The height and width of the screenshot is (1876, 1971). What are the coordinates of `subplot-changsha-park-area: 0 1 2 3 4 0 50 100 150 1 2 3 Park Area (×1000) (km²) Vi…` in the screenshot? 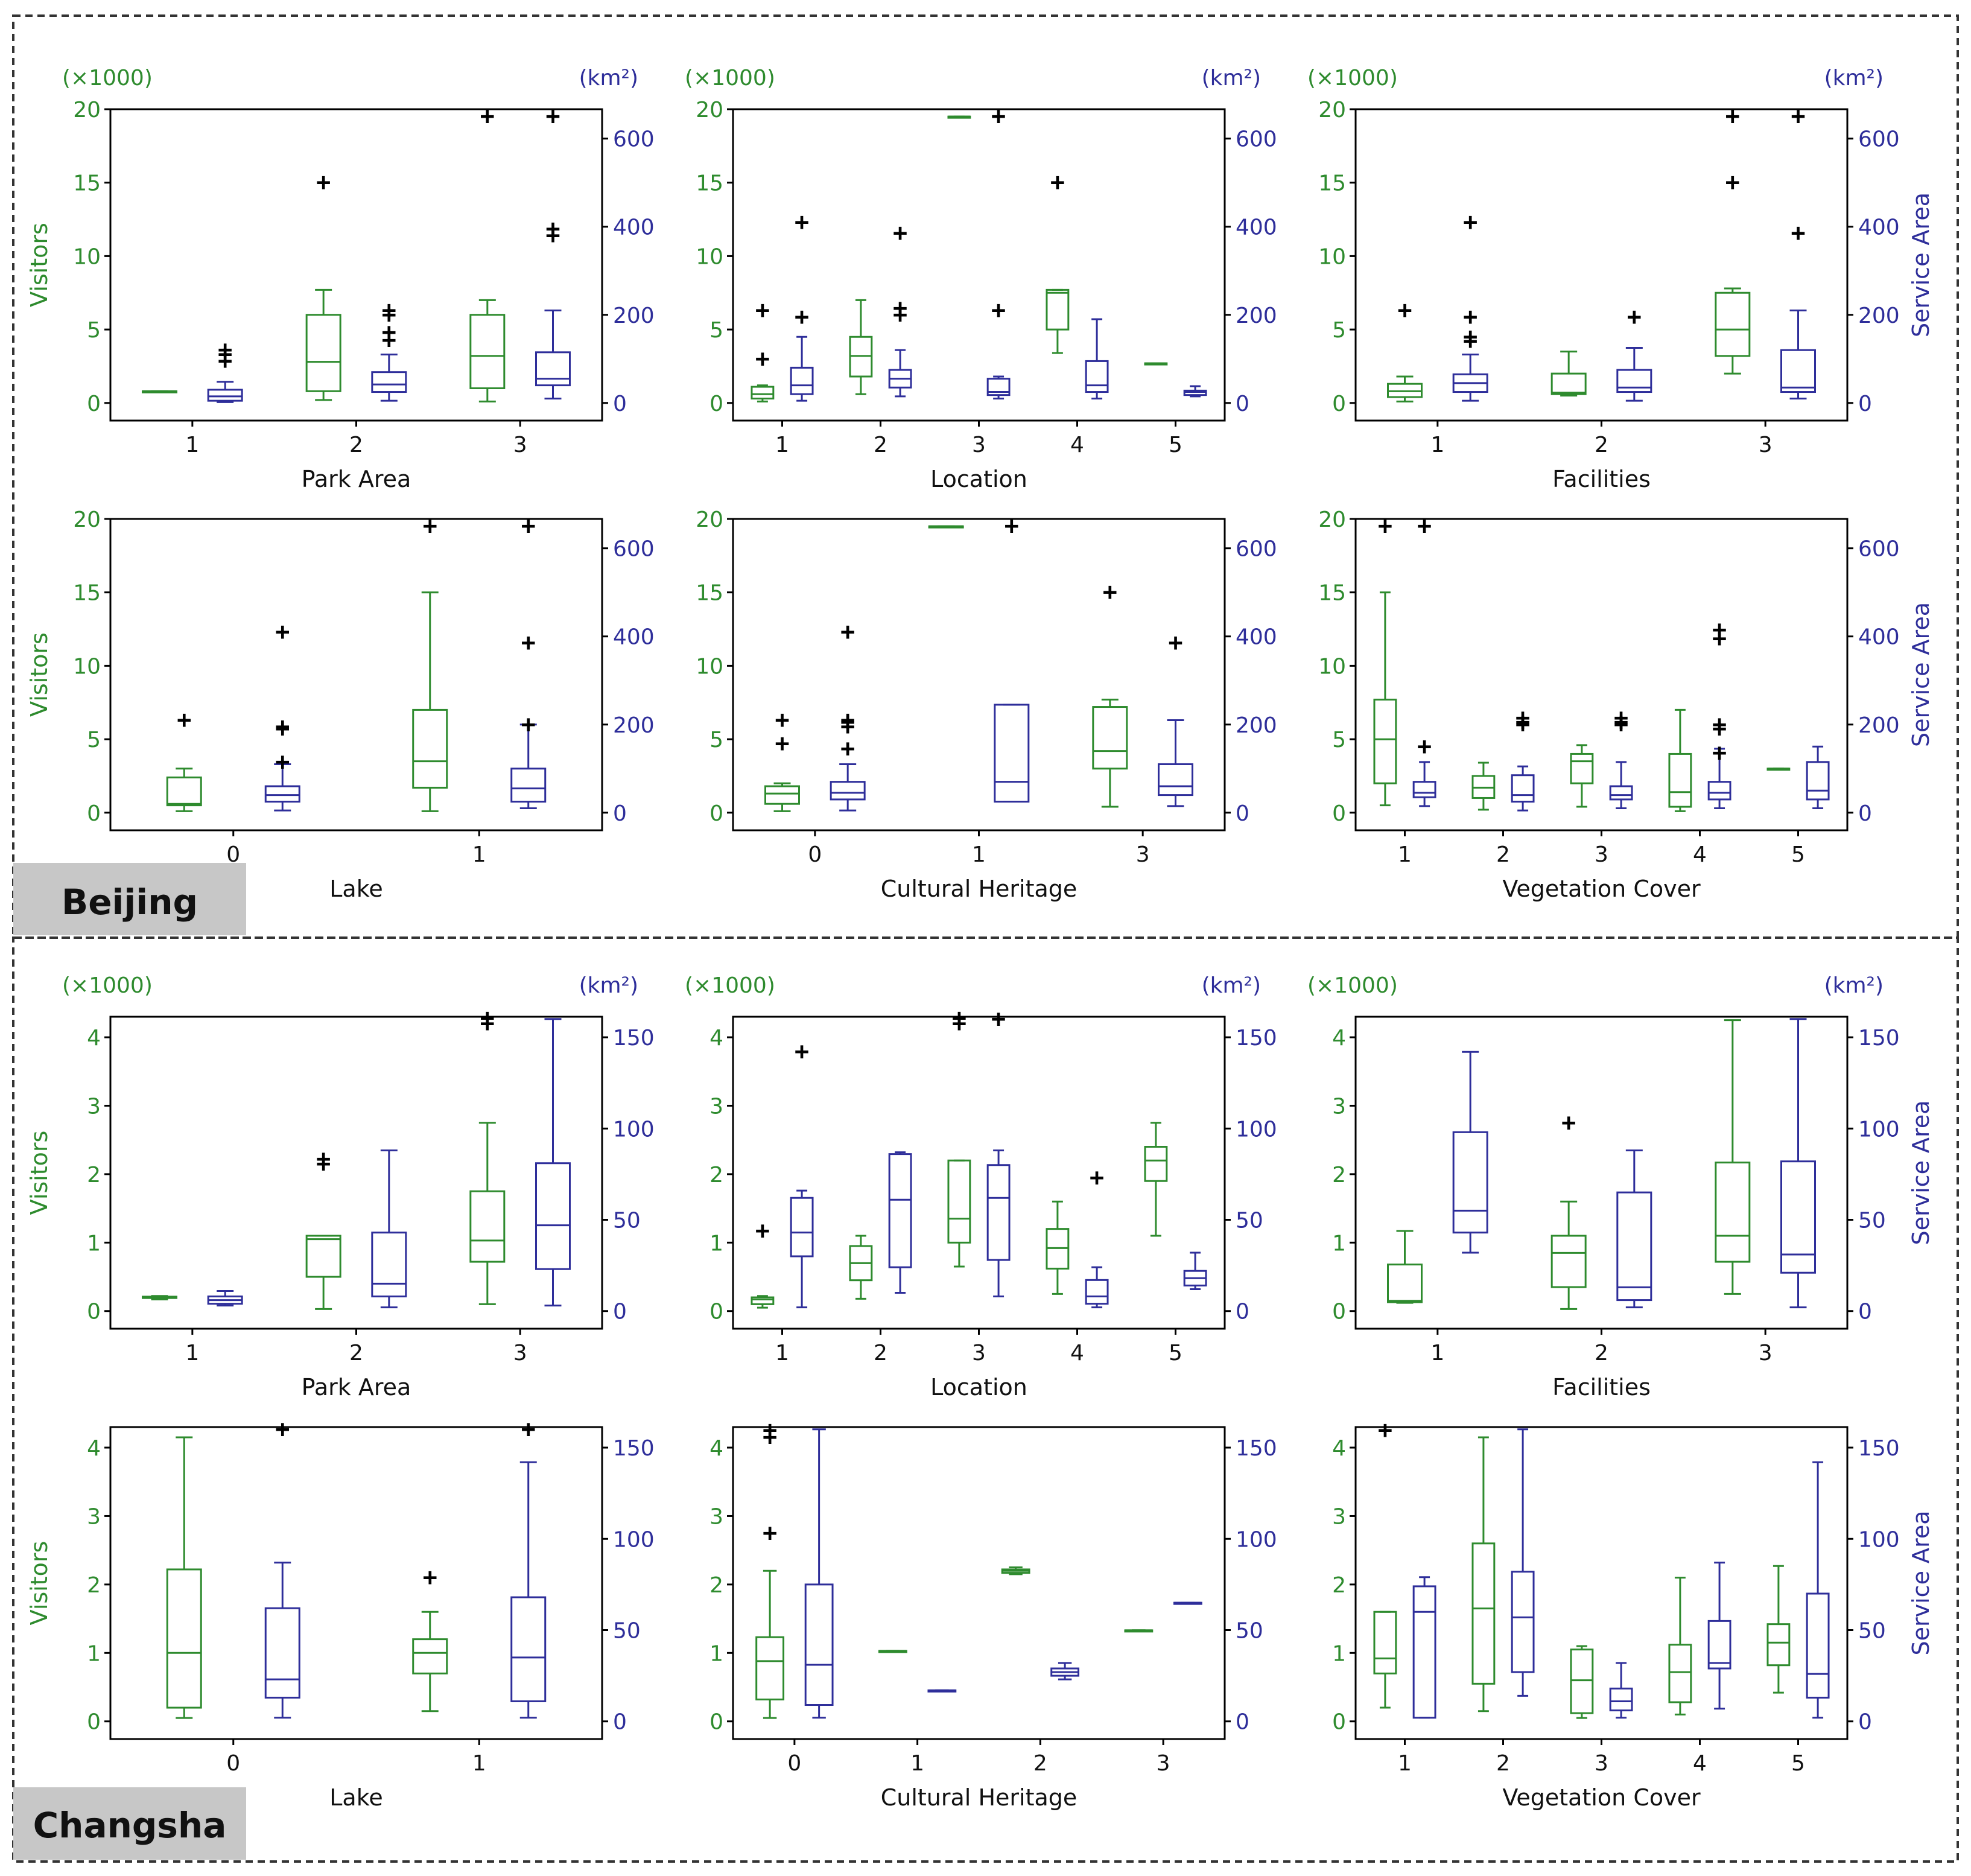 It's located at (340, 1187).